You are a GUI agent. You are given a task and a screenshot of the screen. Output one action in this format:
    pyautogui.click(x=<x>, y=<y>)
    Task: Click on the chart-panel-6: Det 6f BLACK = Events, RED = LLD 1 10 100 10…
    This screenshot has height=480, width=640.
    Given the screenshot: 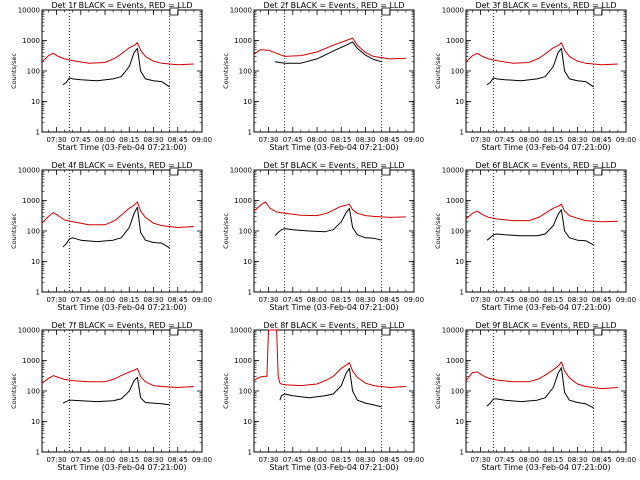 What is the action you would take?
    pyautogui.click(x=535, y=236)
    